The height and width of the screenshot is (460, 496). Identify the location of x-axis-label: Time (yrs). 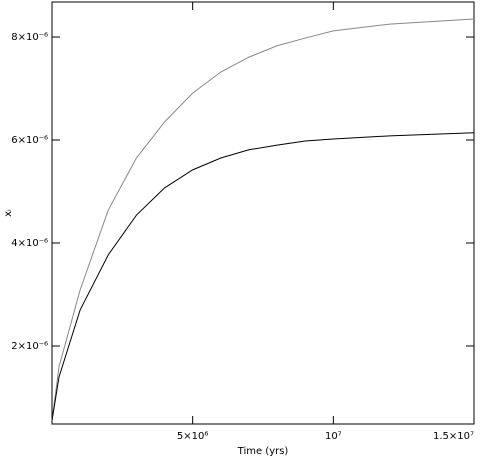
(263, 451).